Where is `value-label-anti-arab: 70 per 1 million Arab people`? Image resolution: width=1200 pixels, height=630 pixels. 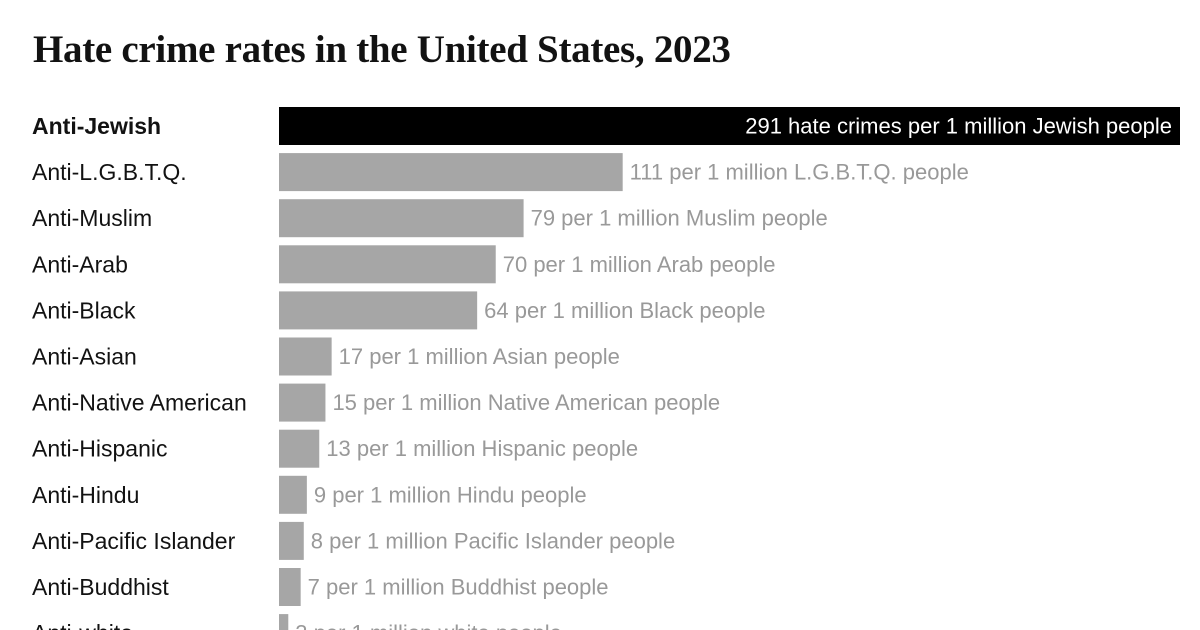
value-label-anti-arab: 70 per 1 million Arab people is located at coordinates (639, 264).